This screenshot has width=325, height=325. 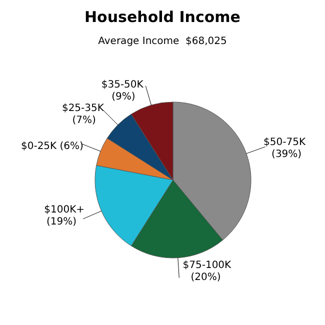 I want to click on data-label: (39%), so click(x=287, y=154).